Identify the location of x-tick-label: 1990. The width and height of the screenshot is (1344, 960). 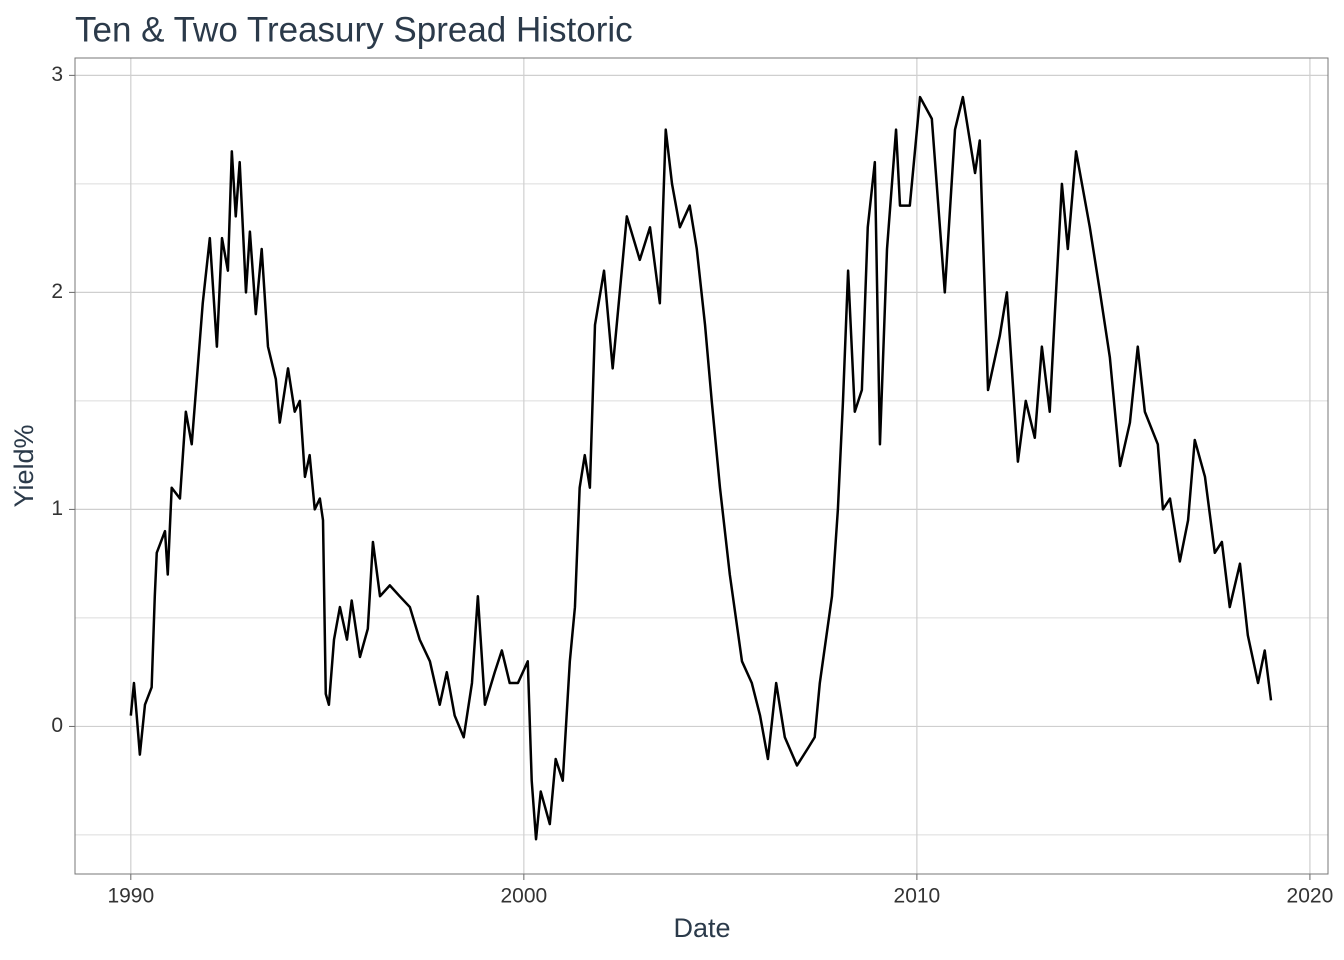
(130, 896).